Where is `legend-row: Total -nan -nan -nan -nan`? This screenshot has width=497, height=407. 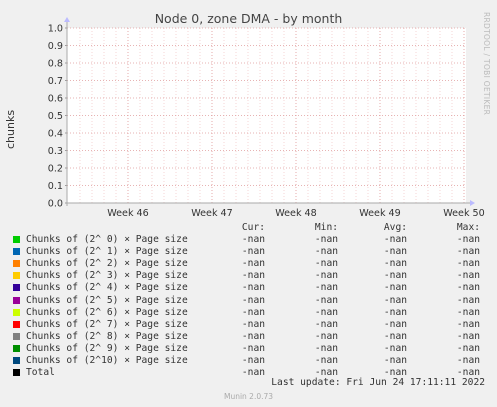 legend-row: Total -nan -nan -nan -nan is located at coordinates (248, 373).